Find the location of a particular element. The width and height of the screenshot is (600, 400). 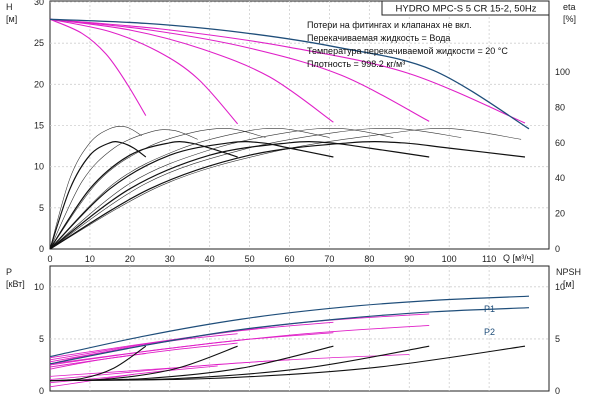

note-fittings: Потери на фитингах и клапанах не вкл. is located at coordinates (389, 25).